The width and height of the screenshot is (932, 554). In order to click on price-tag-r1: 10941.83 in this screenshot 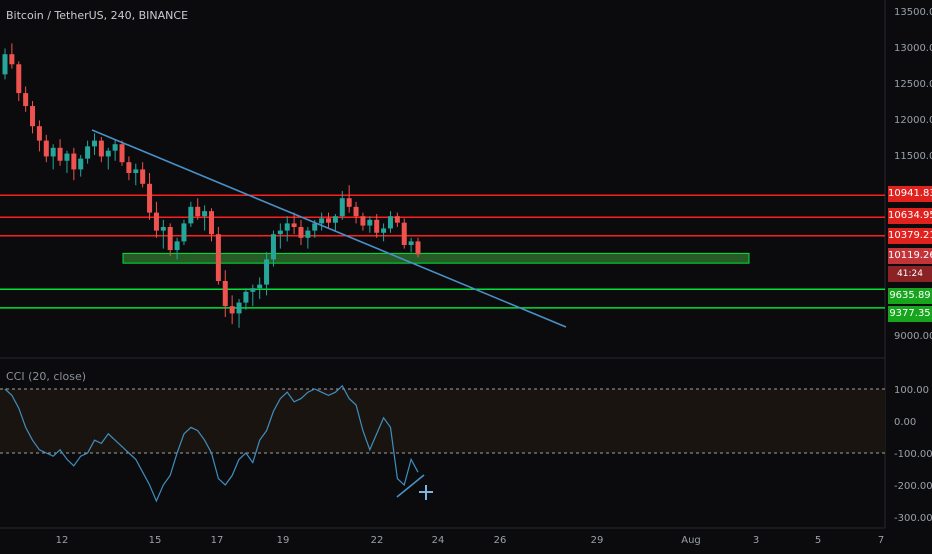, I will do `click(910, 194)`.